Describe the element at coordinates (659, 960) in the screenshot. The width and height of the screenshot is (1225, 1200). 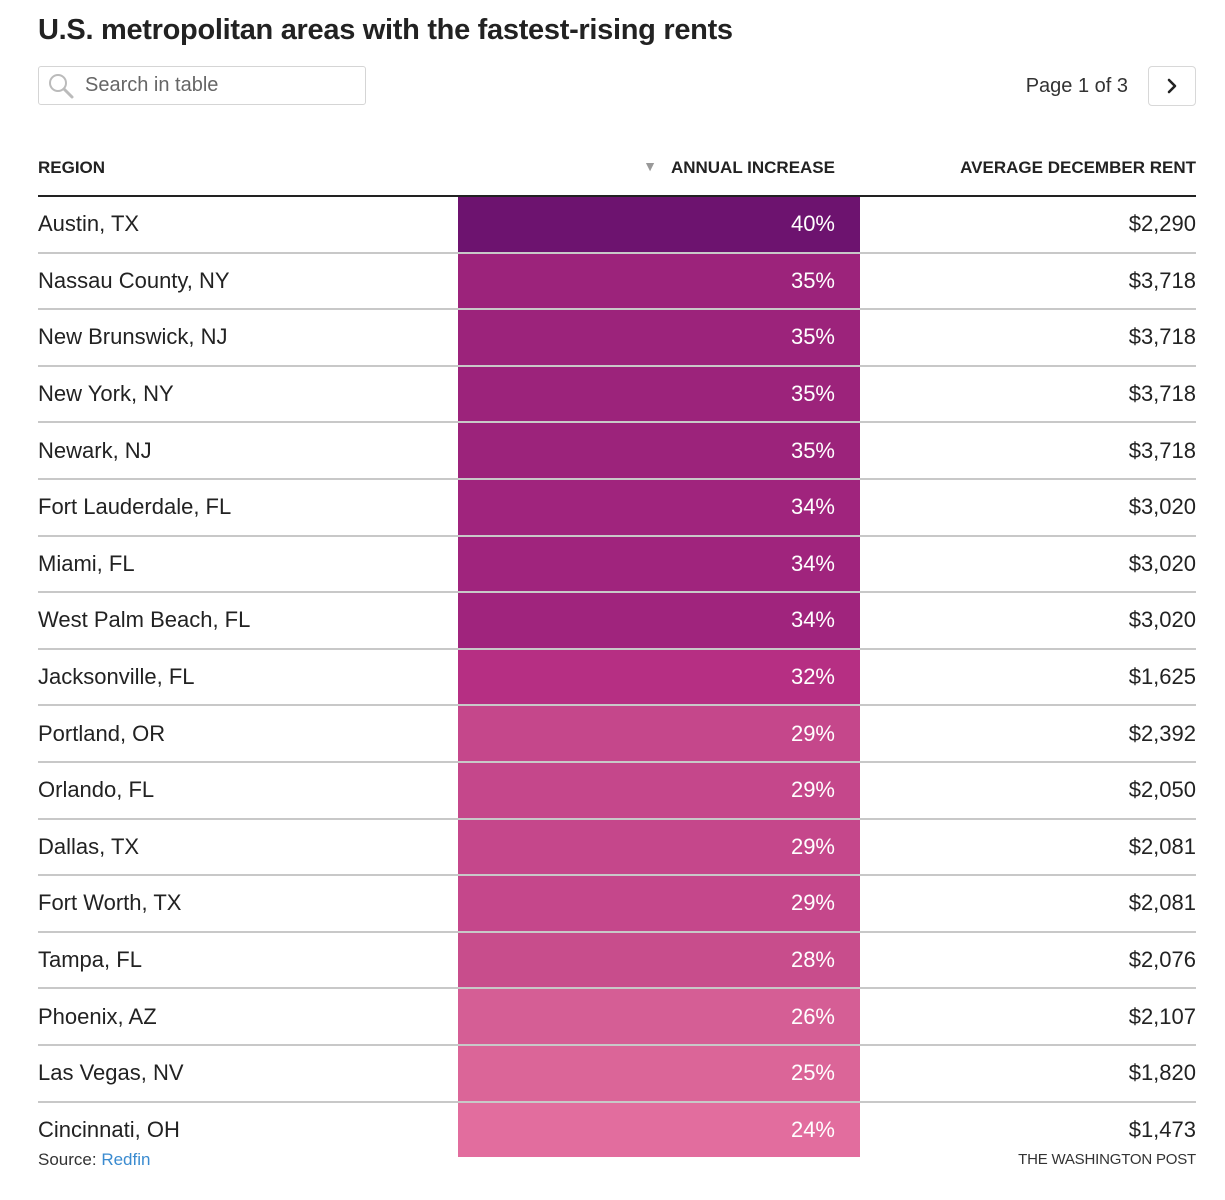
I see `annual-increase-cell: 28%` at that location.